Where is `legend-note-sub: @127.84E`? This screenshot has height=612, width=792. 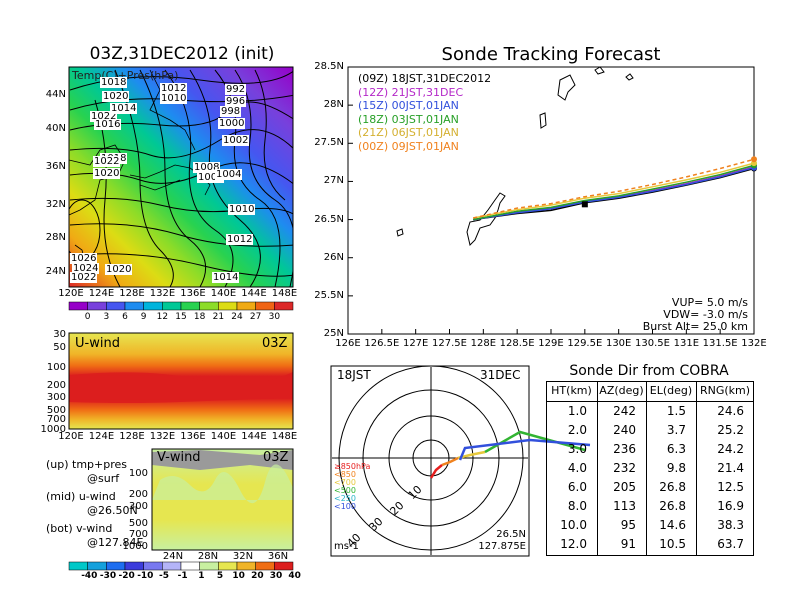
legend-note-sub: @127.84E is located at coordinates (115, 542).